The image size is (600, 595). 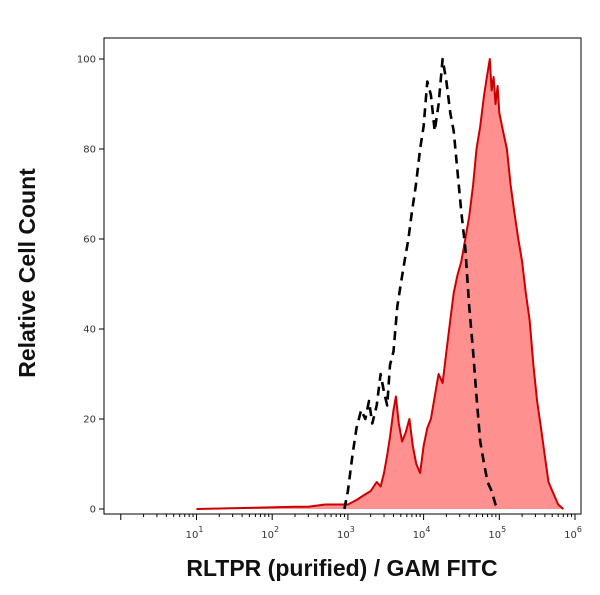 I want to click on y-tick-label: 100, so click(x=86, y=60).